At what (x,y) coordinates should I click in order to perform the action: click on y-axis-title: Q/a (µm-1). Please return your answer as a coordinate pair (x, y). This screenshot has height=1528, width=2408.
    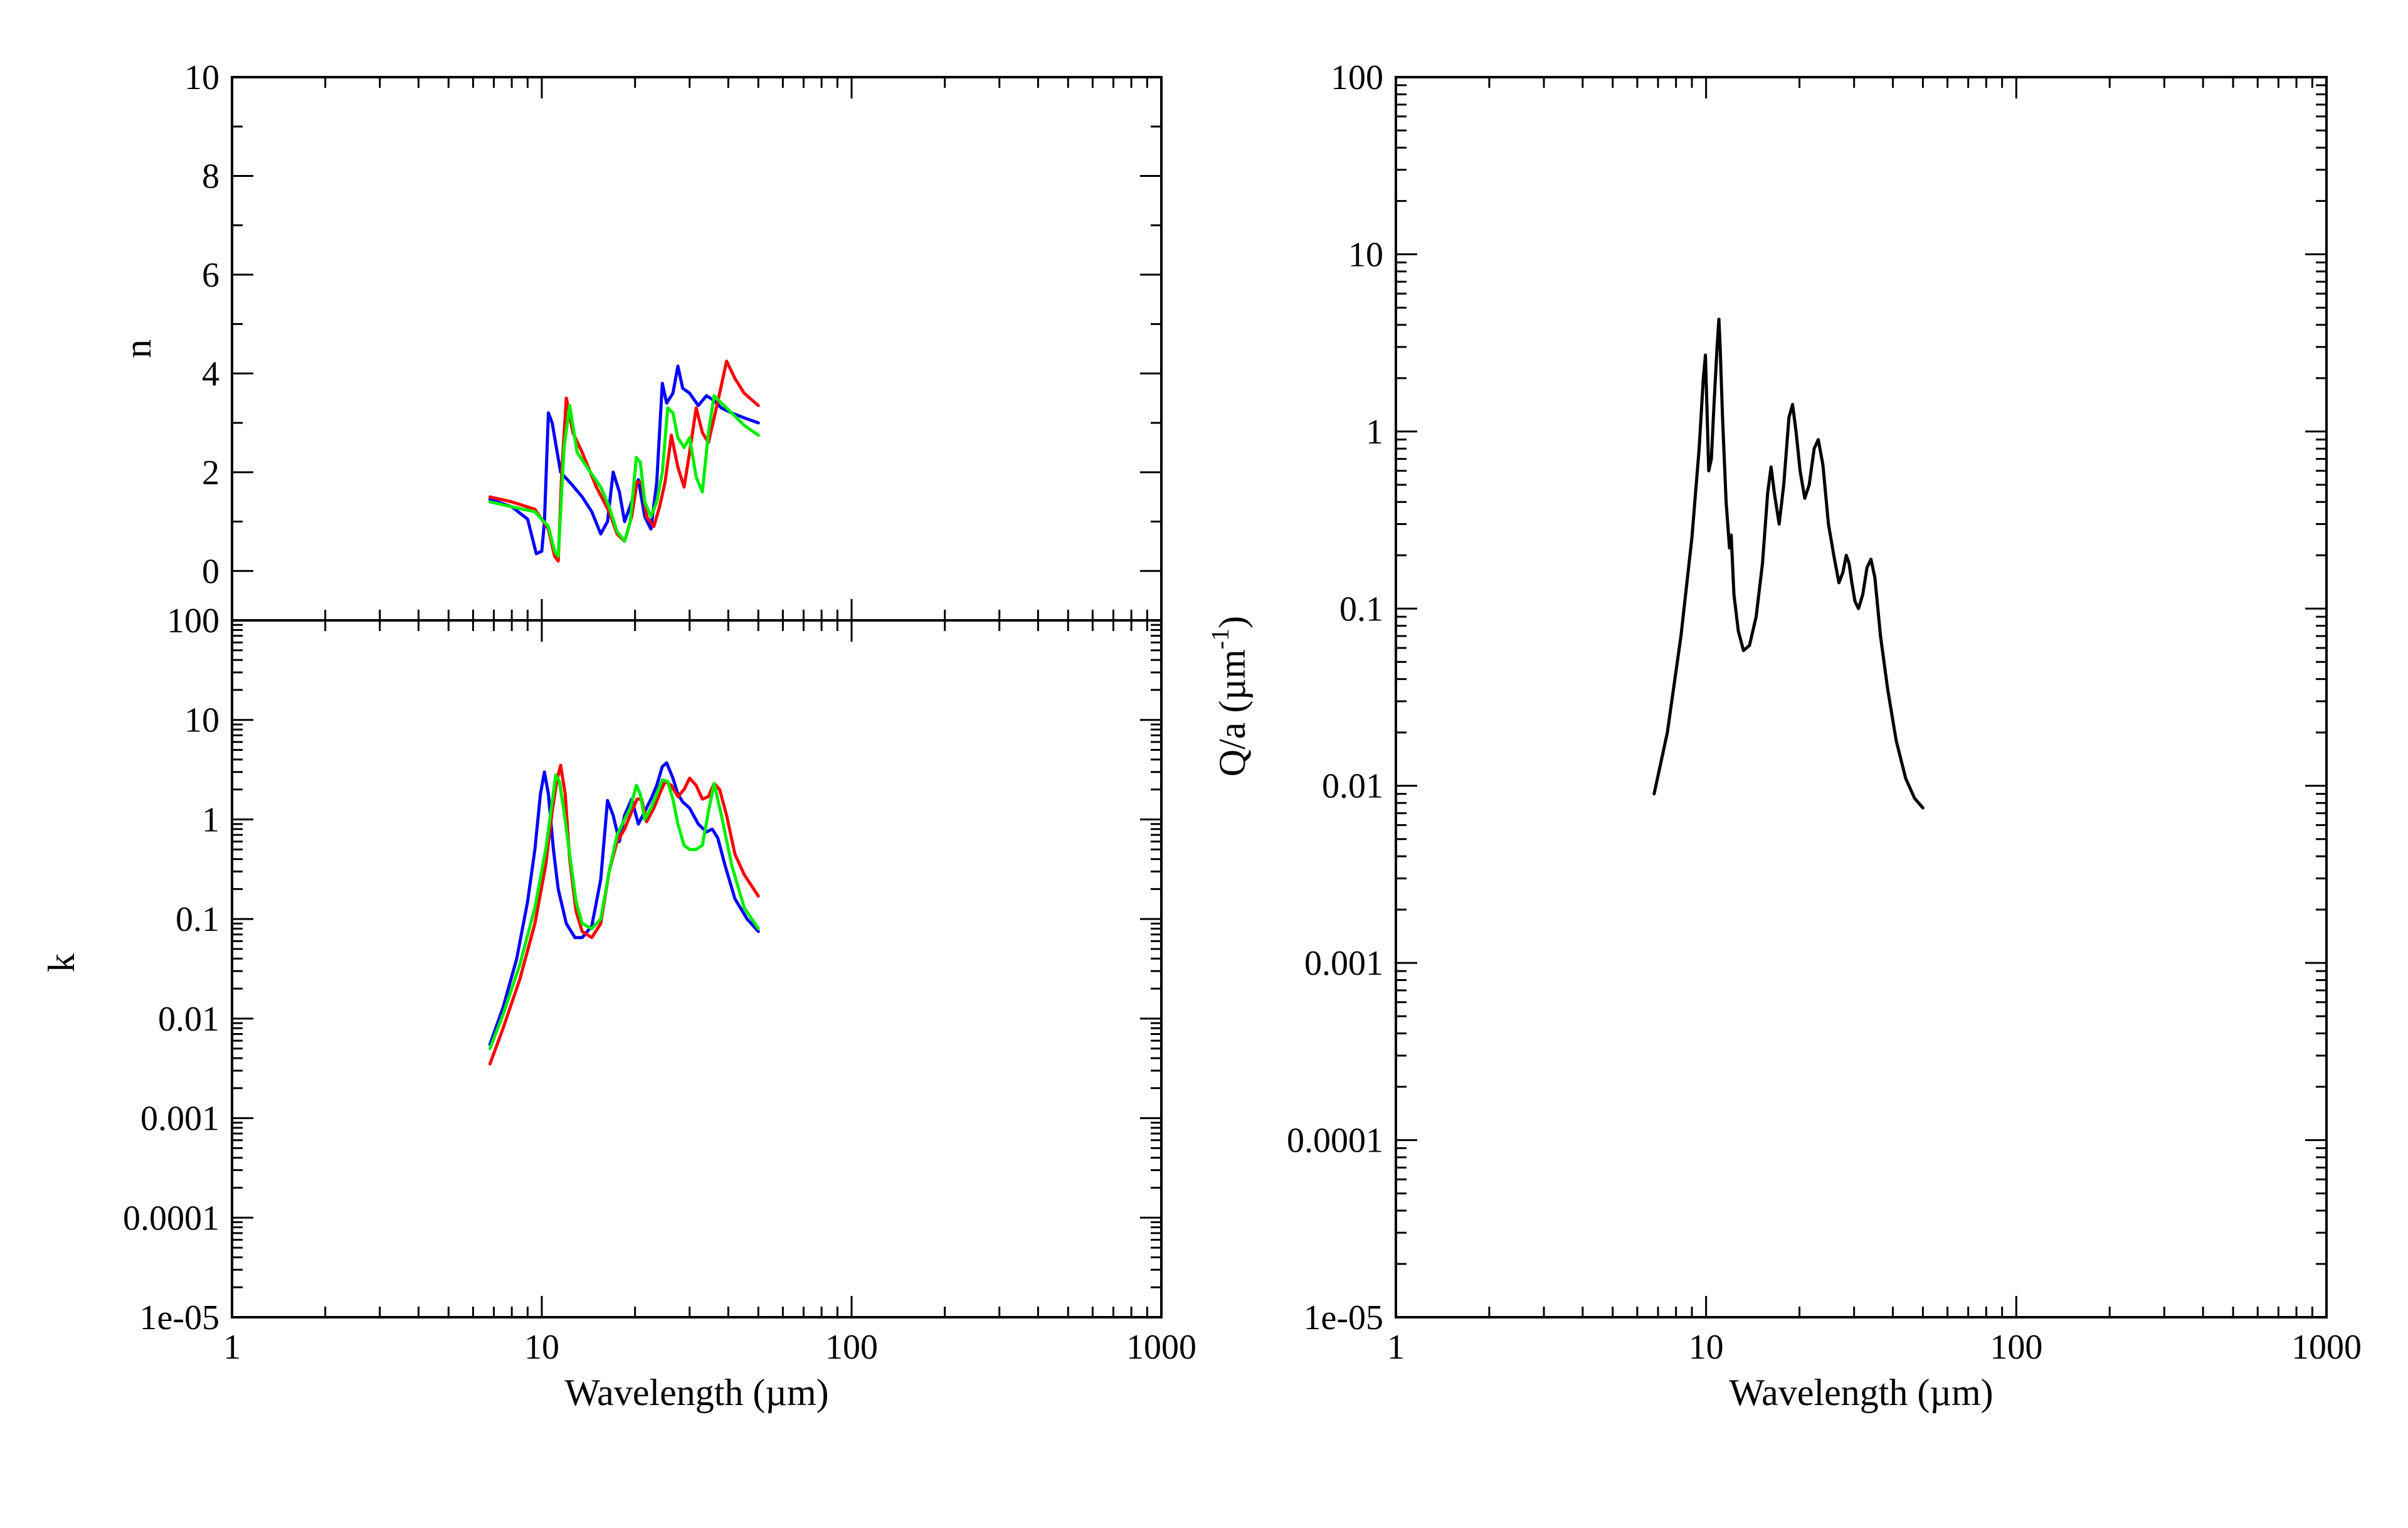
    Looking at the image, I should click on (1229, 696).